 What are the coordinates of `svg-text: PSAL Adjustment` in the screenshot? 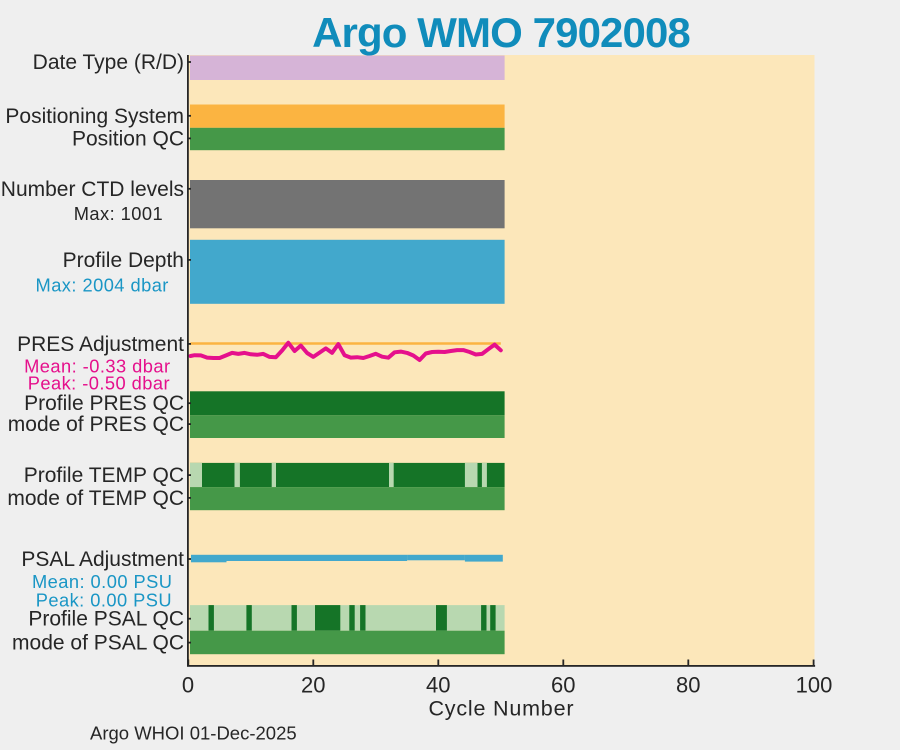 It's located at (102, 559).